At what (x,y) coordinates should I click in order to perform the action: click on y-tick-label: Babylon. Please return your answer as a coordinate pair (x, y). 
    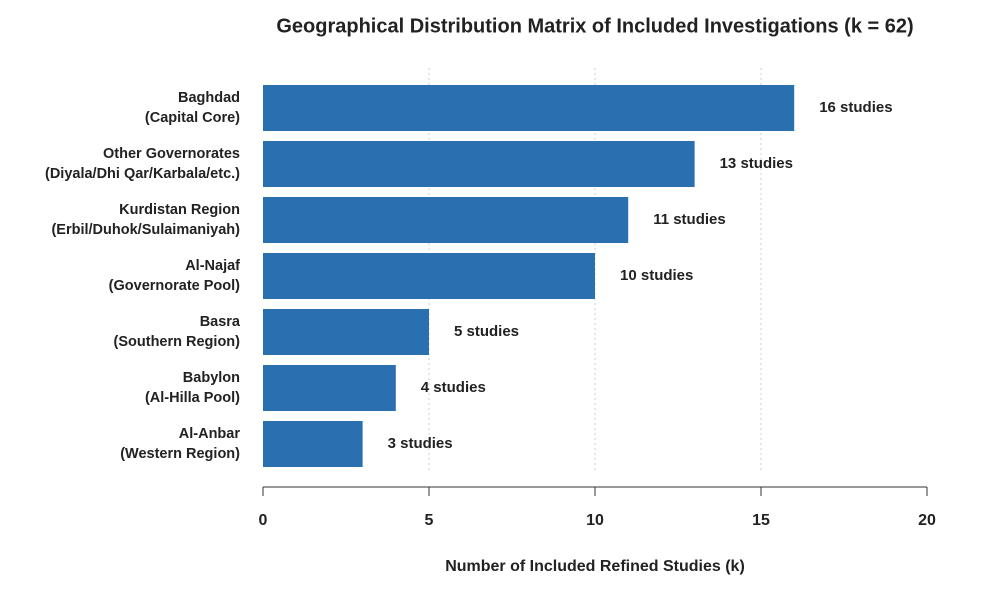
    Looking at the image, I should click on (211, 378).